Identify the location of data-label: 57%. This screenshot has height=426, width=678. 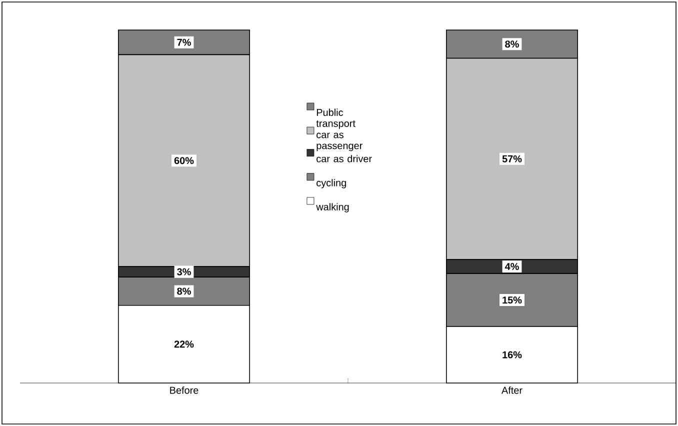
(512, 158).